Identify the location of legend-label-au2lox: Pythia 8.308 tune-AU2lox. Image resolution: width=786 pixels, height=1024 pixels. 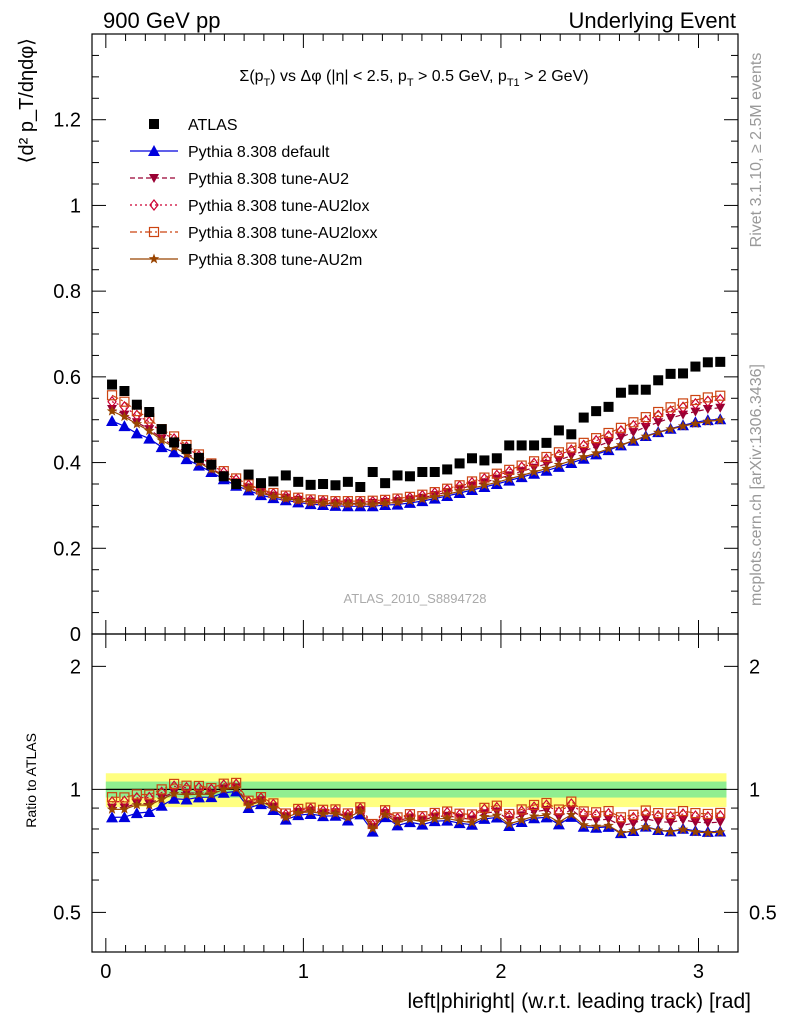
(278, 206).